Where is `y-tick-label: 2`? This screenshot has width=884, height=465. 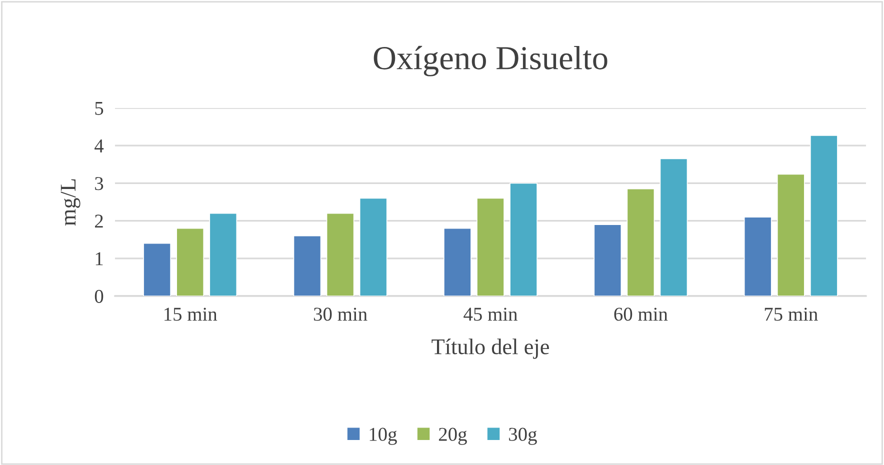
y-tick-label: 2 is located at coordinates (99, 221).